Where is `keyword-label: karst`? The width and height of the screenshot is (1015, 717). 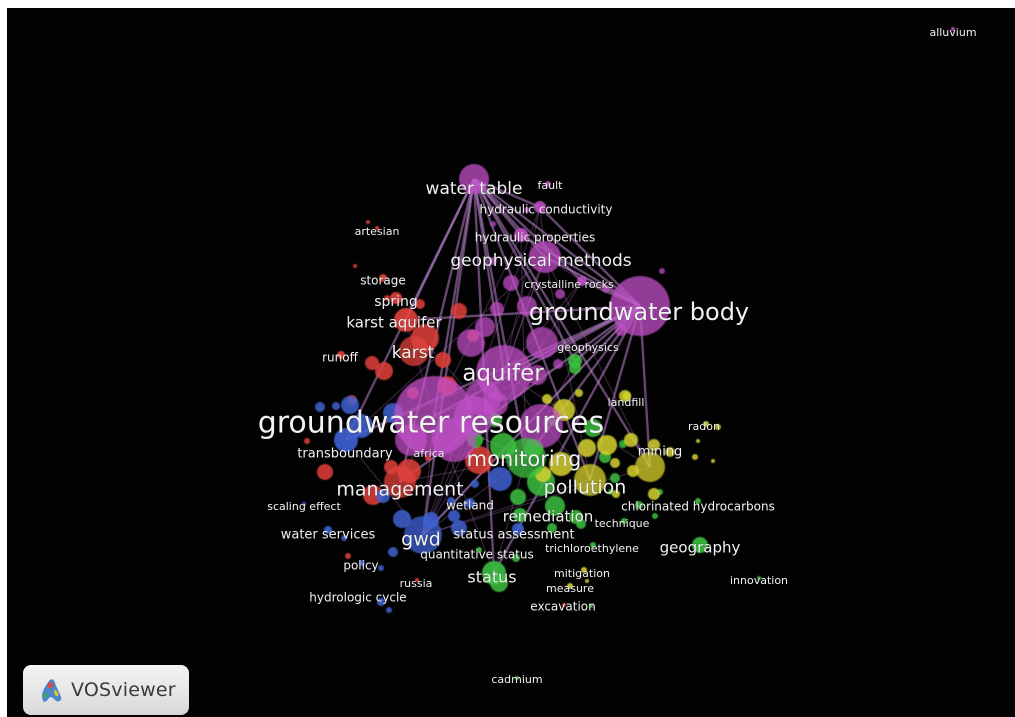 keyword-label: karst is located at coordinates (413, 353).